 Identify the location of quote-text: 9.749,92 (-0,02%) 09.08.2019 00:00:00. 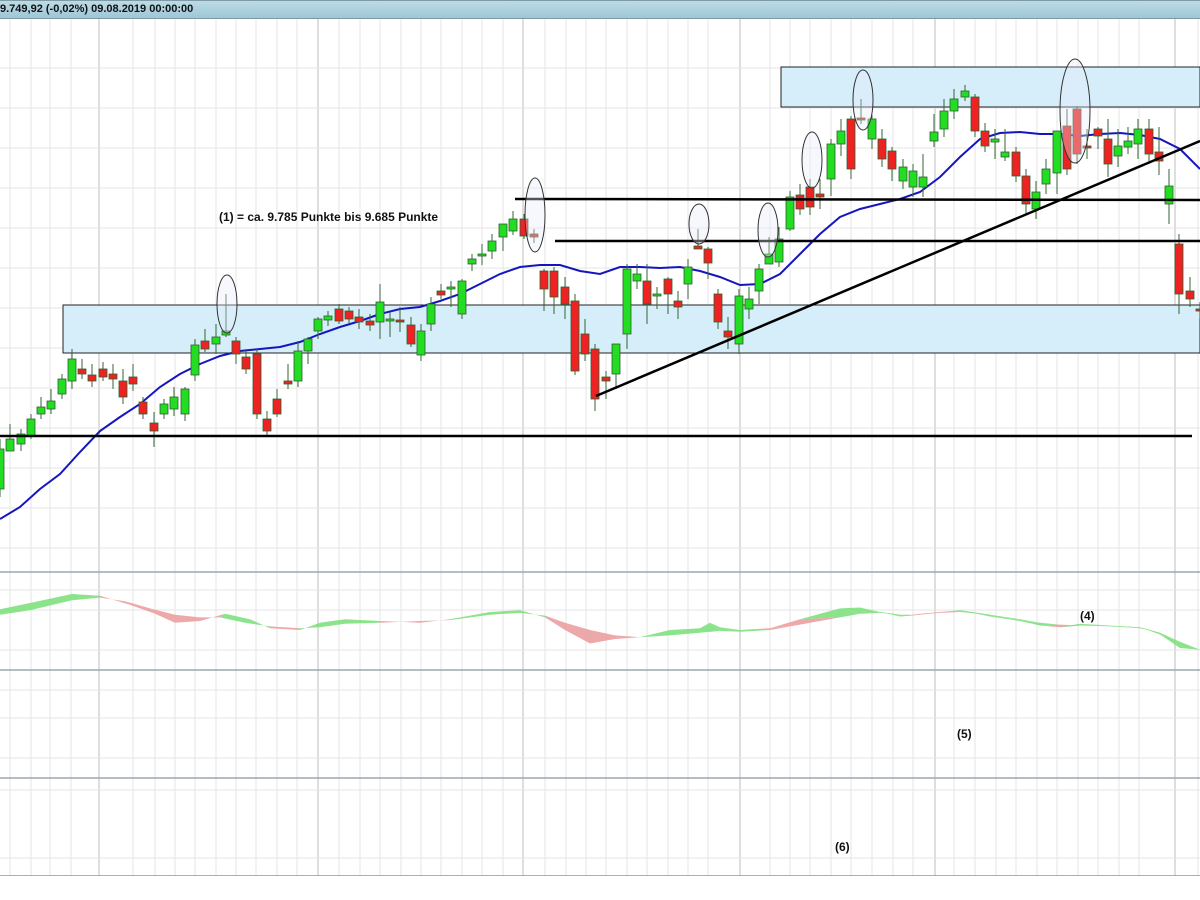
(97, 9).